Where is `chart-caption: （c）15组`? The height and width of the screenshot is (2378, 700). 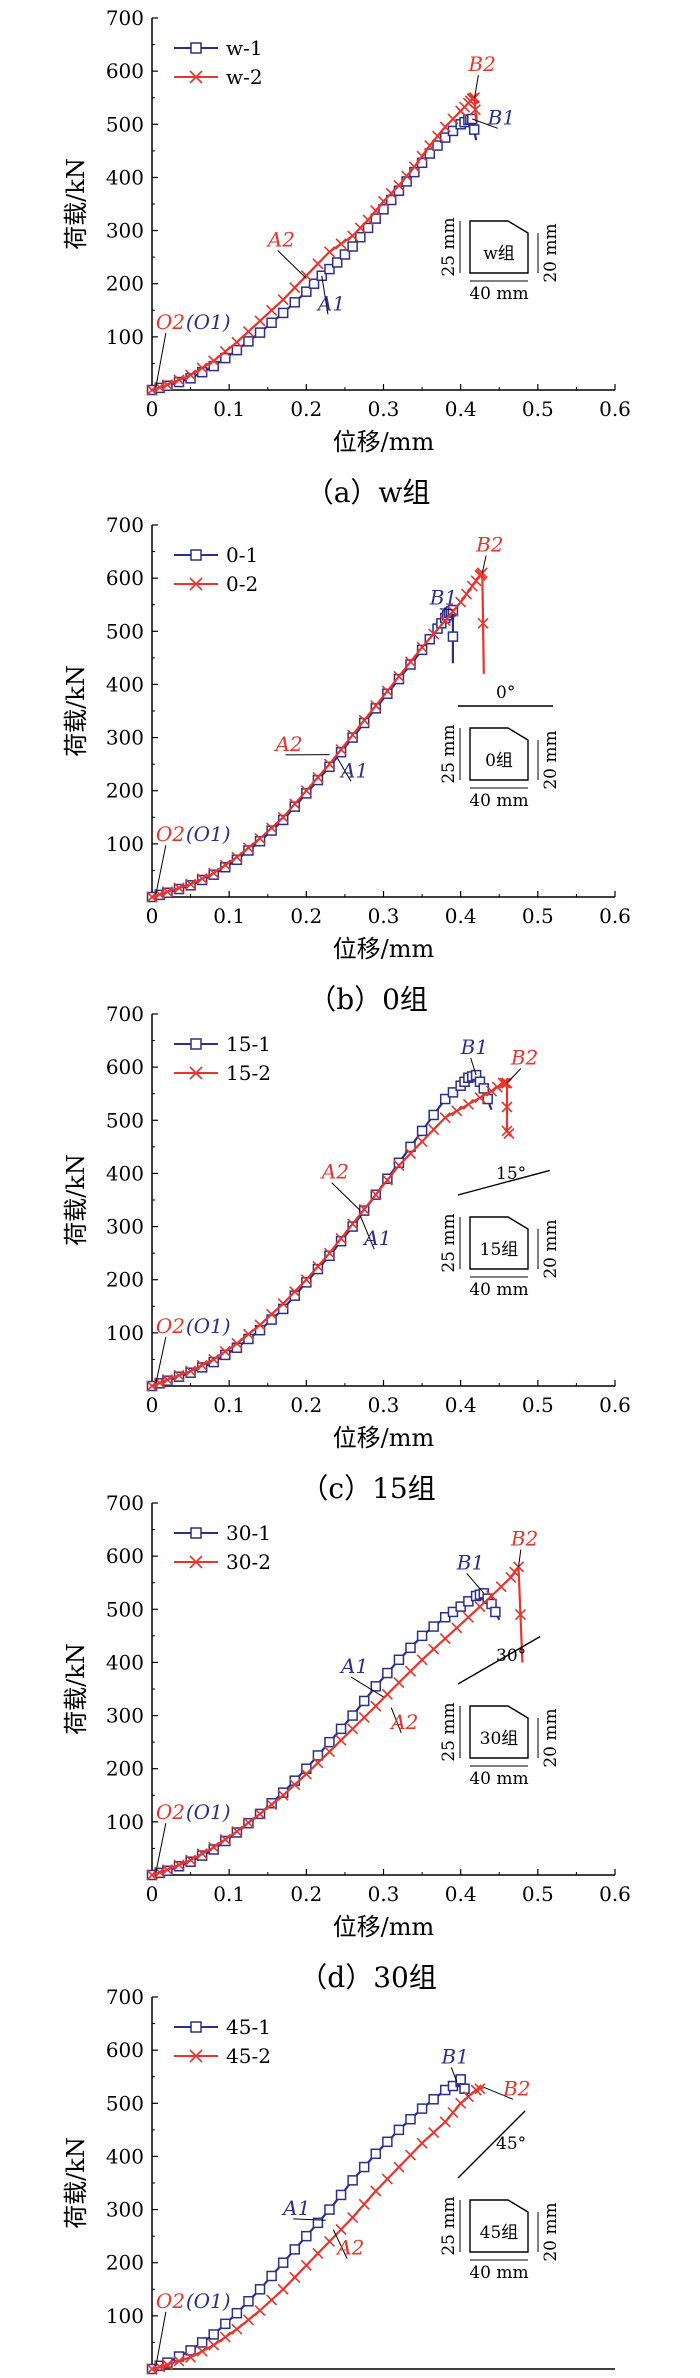 chart-caption: （c）15组 is located at coordinates (367, 1488).